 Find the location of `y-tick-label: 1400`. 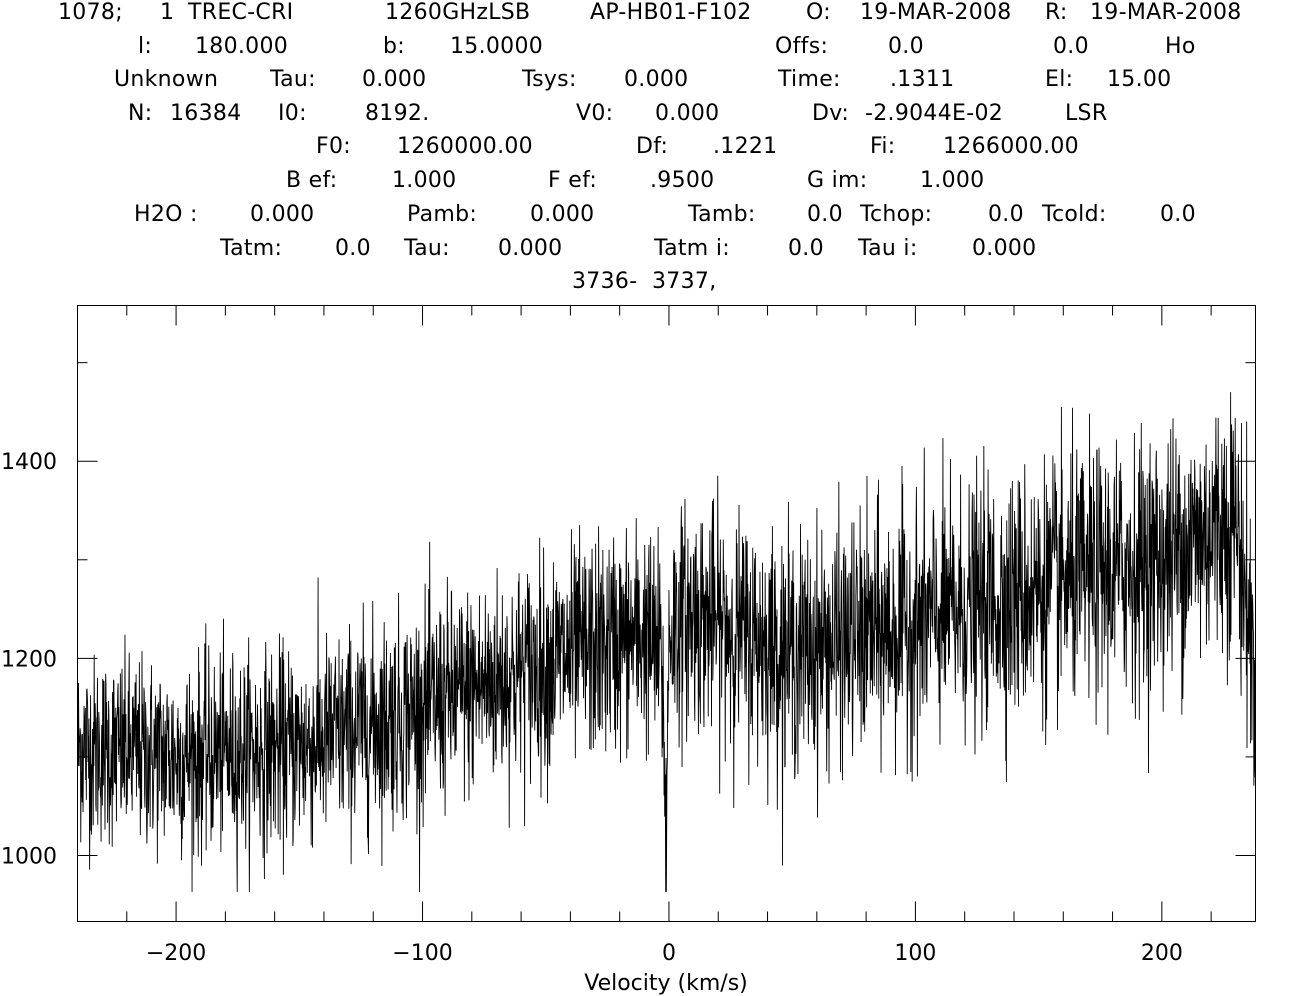

y-tick-label: 1400 is located at coordinates (29, 462).